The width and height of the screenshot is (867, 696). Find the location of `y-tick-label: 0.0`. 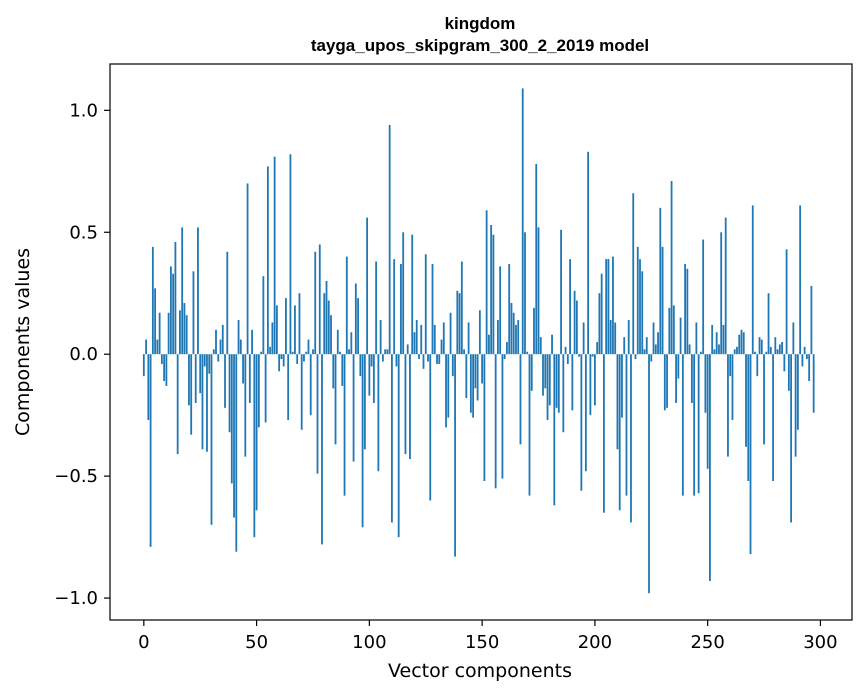

y-tick-label: 0.0 is located at coordinates (83, 354).